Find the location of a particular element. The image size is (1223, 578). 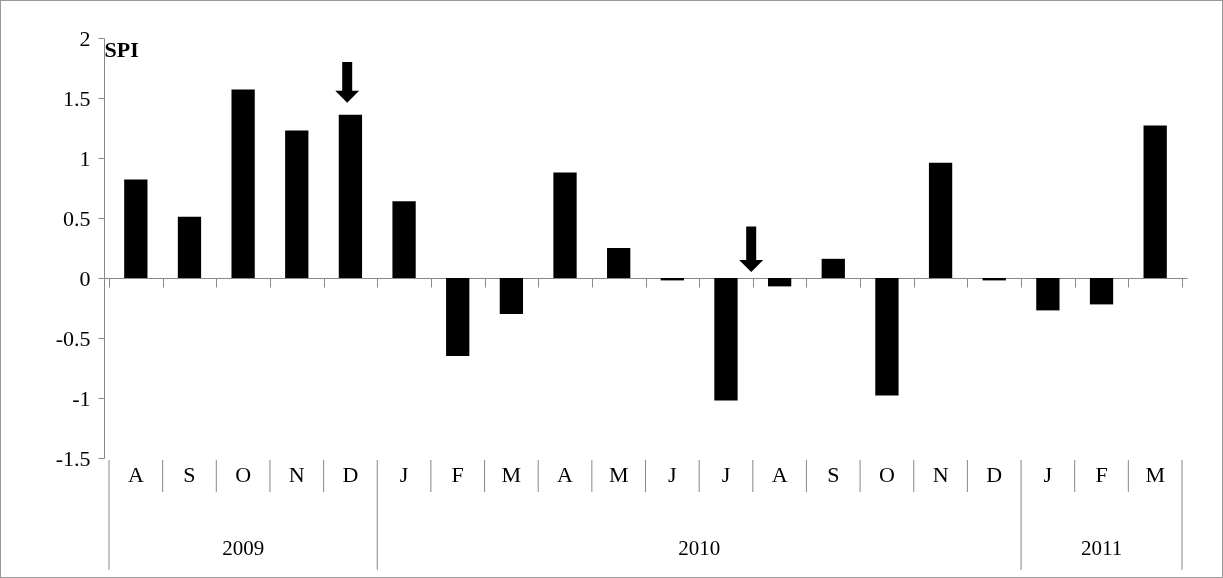

y-tick-label: 1.5 is located at coordinates (77, 98).